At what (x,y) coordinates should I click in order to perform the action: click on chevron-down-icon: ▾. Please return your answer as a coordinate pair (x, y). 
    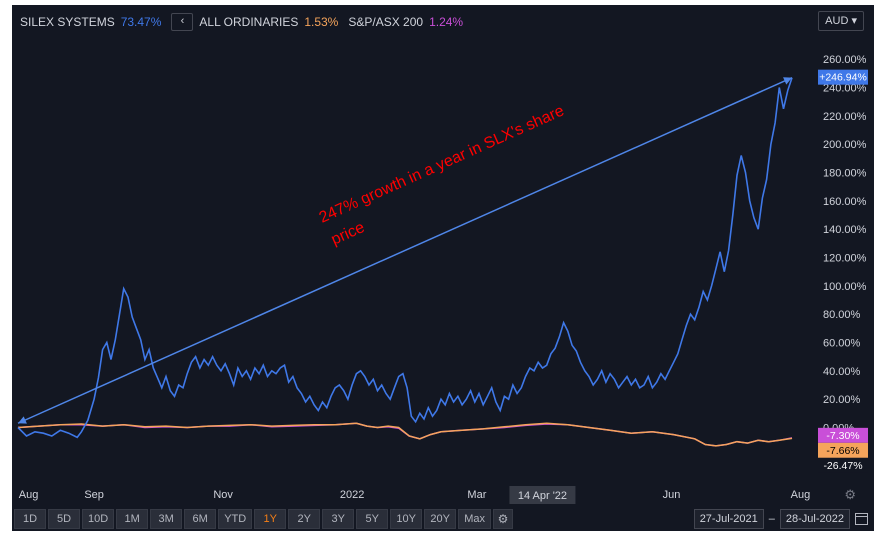
    Looking at the image, I should click on (854, 21).